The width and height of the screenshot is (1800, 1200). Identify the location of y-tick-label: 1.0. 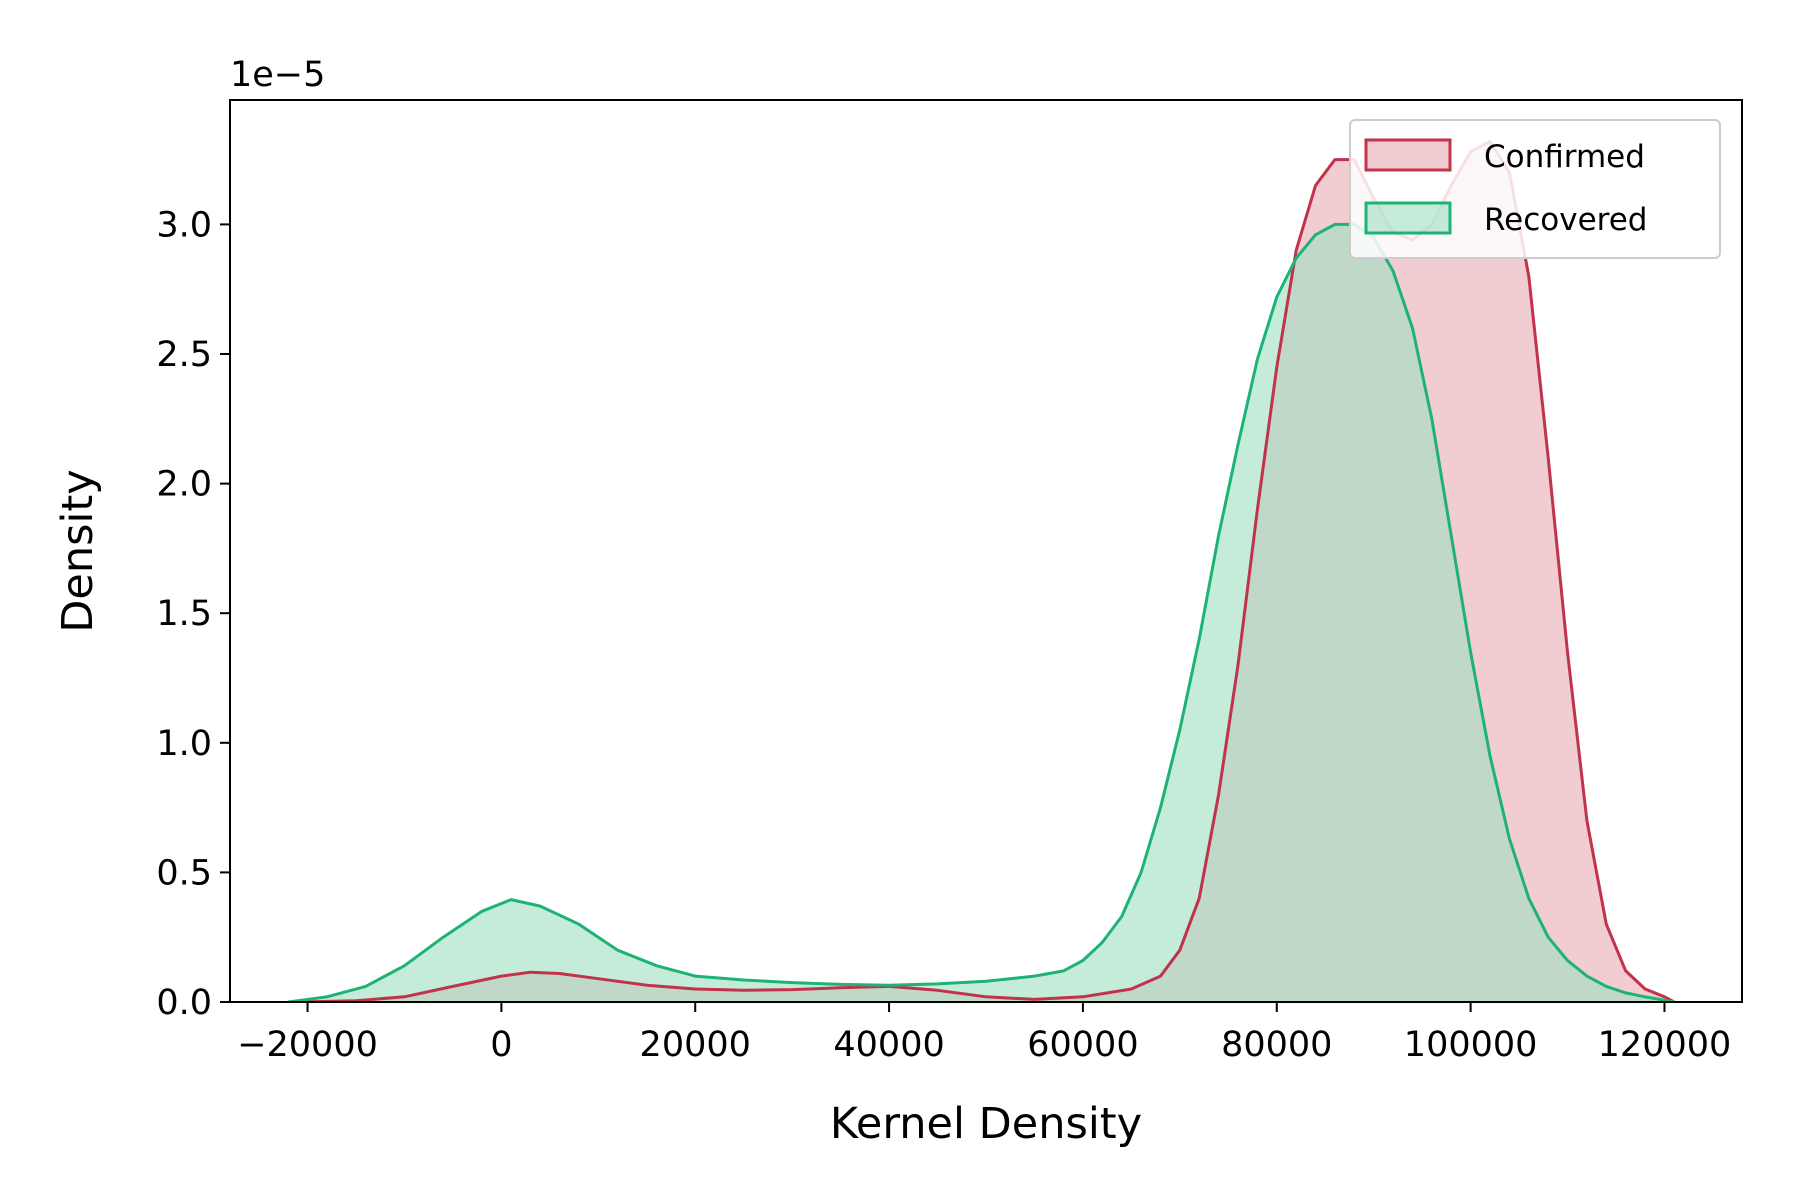
(184, 744).